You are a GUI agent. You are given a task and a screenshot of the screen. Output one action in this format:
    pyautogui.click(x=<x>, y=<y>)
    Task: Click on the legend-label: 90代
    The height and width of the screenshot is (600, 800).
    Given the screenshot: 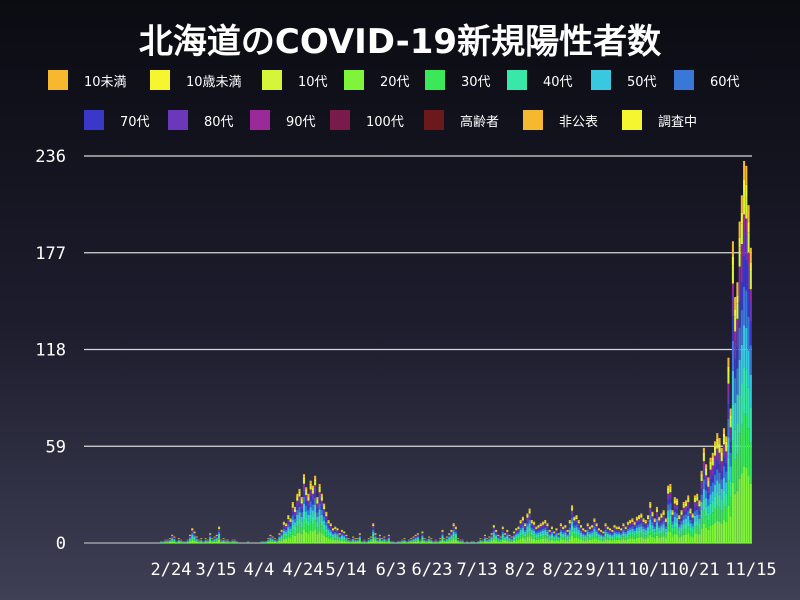 What is the action you would take?
    pyautogui.click(x=301, y=122)
    